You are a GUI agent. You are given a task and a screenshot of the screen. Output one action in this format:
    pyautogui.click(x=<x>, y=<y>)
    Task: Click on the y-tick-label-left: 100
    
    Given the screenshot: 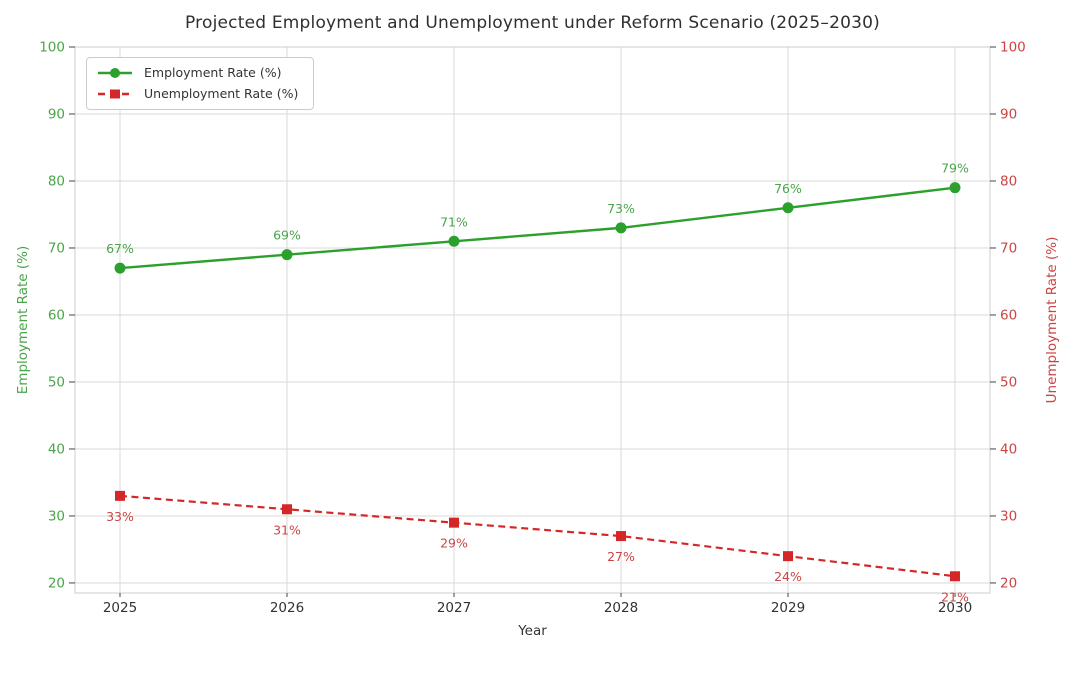 What is the action you would take?
    pyautogui.click(x=52, y=48)
    